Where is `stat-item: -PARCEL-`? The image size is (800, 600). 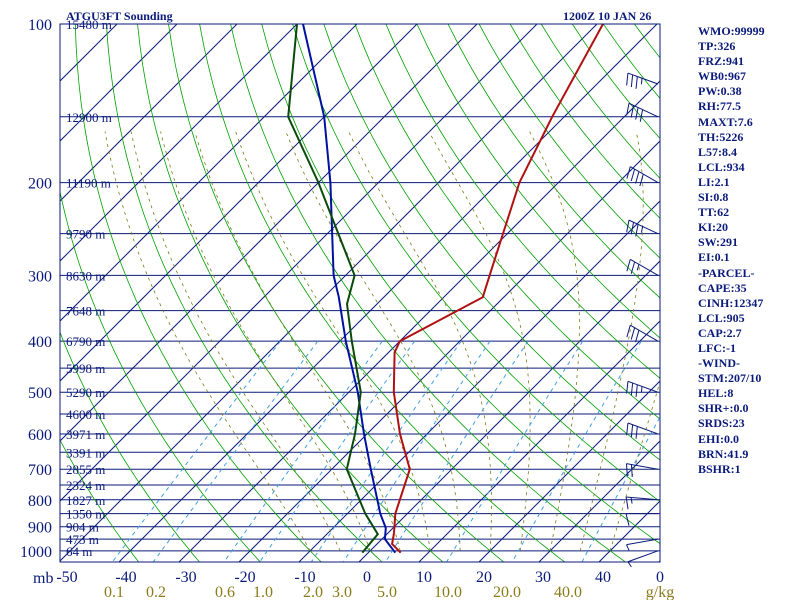 stat-item: -PARCEL- is located at coordinates (726, 272).